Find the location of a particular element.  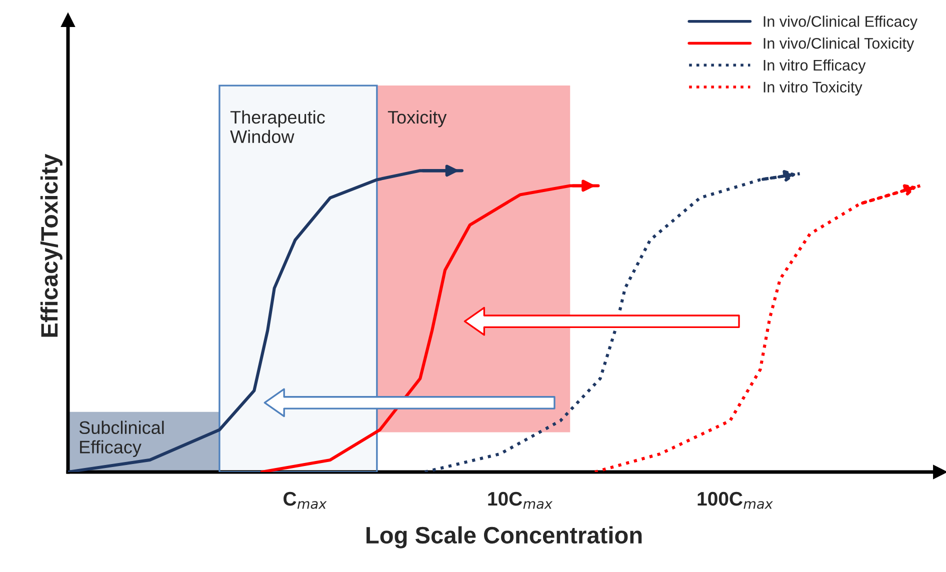

x-tick-label: 100C$_{max}$ is located at coordinates (735, 500).